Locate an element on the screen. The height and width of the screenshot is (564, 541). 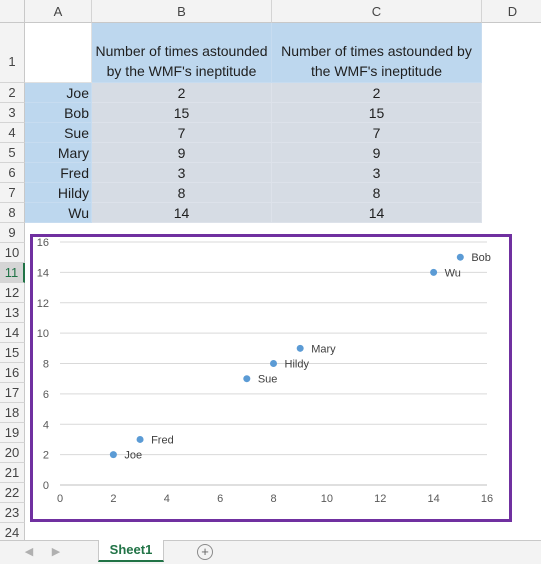
name-cell: Wu is located at coordinates (58, 213).